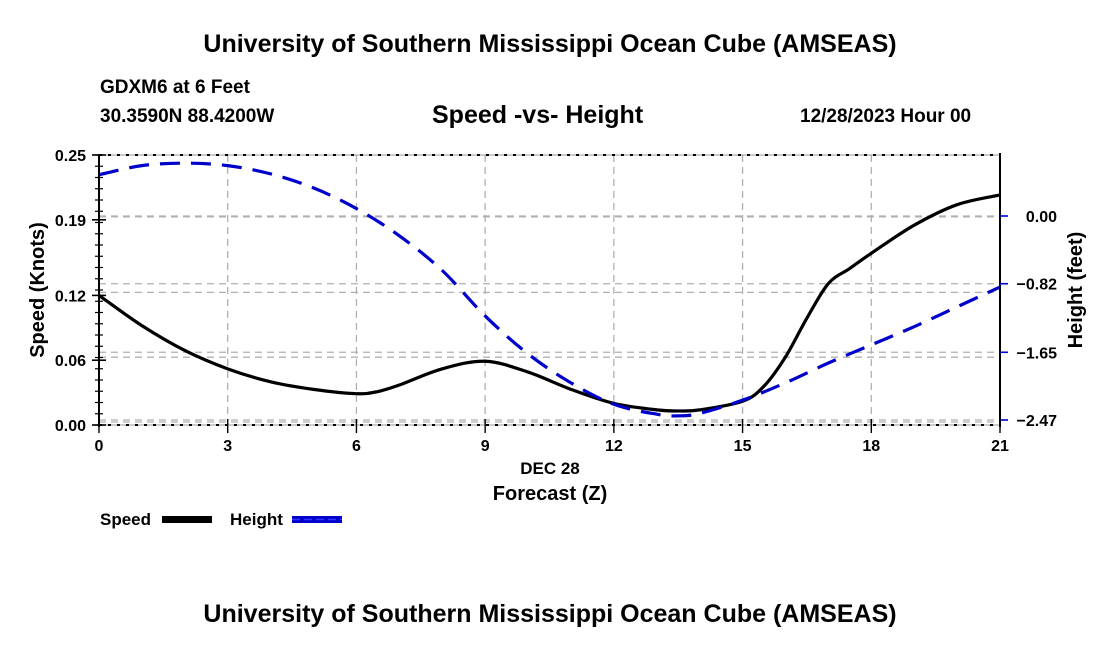 The height and width of the screenshot is (650, 1100). I want to click on chart-title: Speed -vs- Height, so click(538, 115).